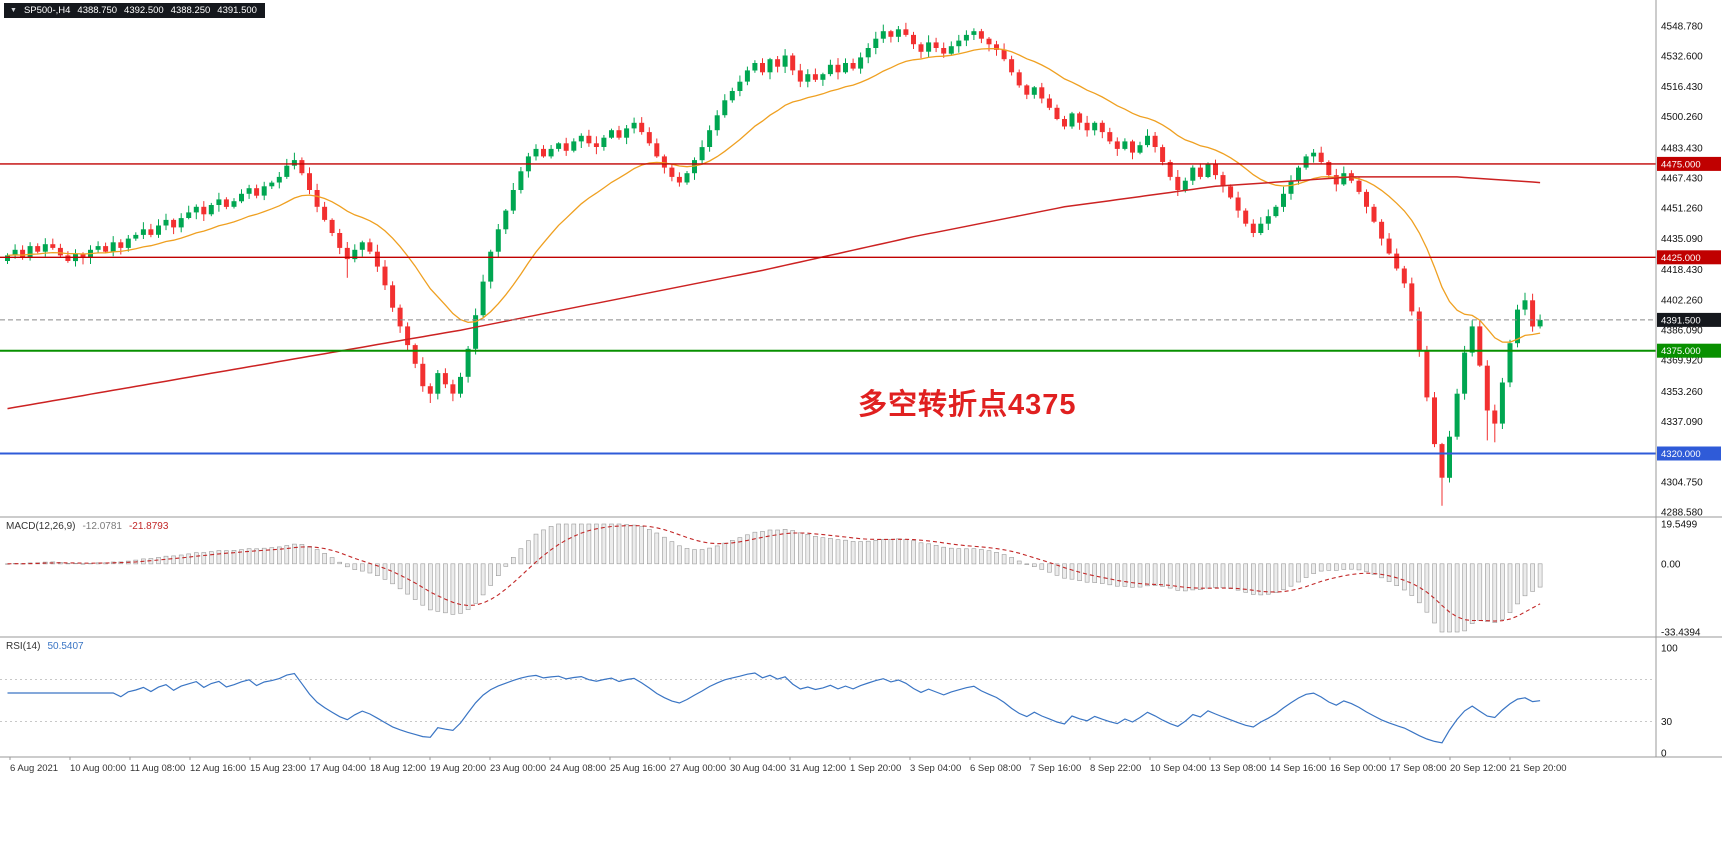 This screenshot has height=843, width=1722. I want to click on date-axis-label: 17 Aug 04:00, so click(338, 768).